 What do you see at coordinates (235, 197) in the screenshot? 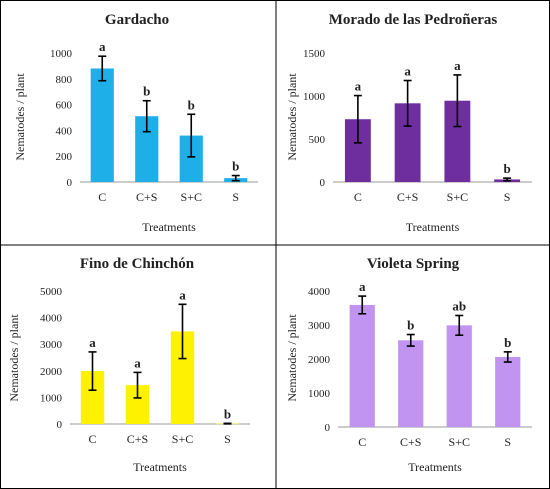
I see `chart-0-xtick-label-3: S` at bounding box center [235, 197].